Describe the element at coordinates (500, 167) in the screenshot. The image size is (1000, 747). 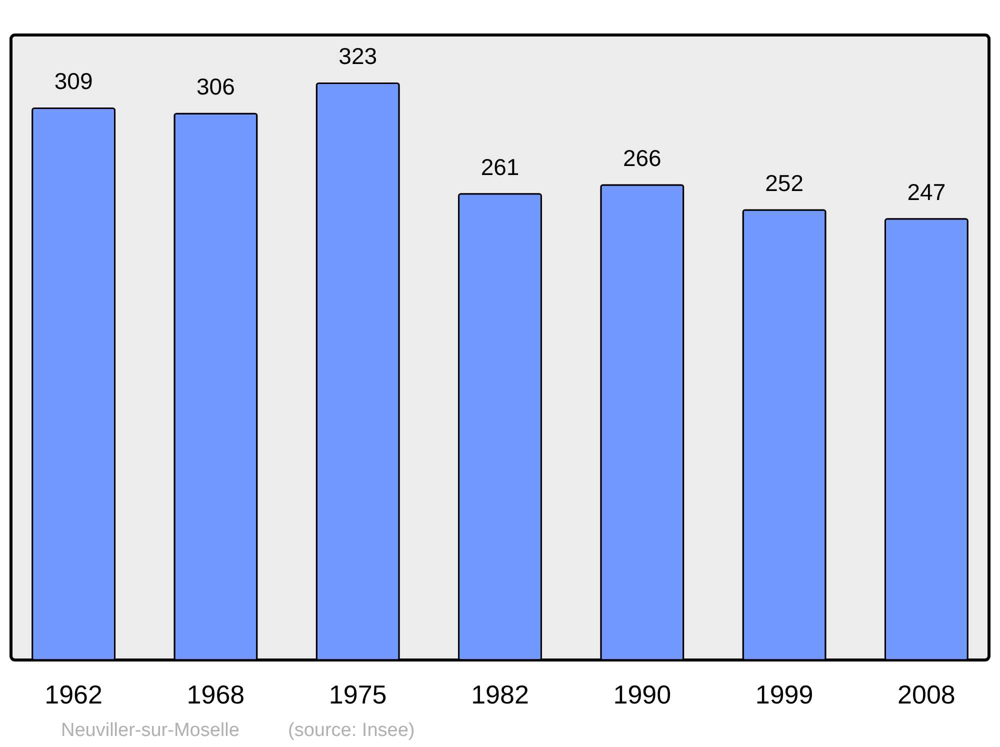
I see `data-label: 261` at that location.